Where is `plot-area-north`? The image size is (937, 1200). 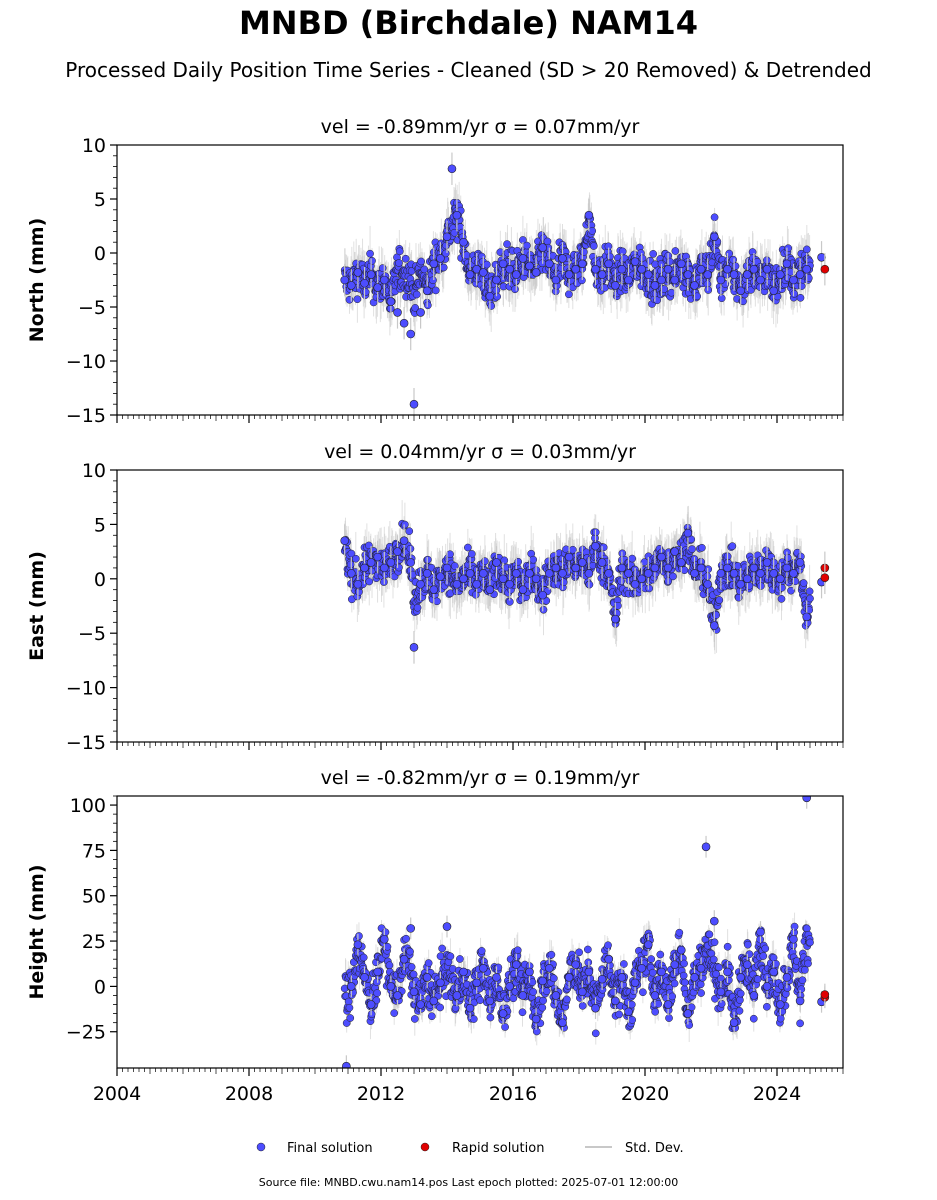 plot-area-north is located at coordinates (585, 283).